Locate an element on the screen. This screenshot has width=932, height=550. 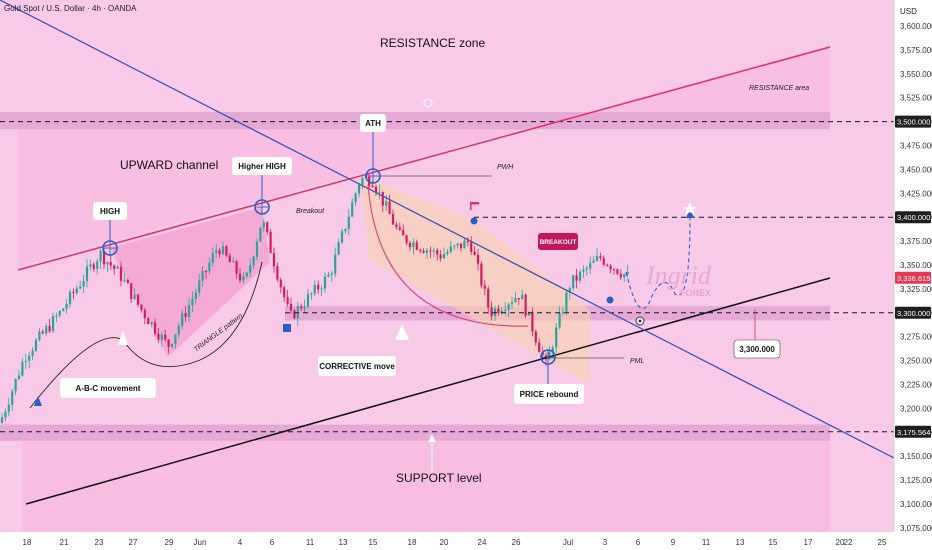
y-tick-label: 3,550.000 is located at coordinates (916, 74).